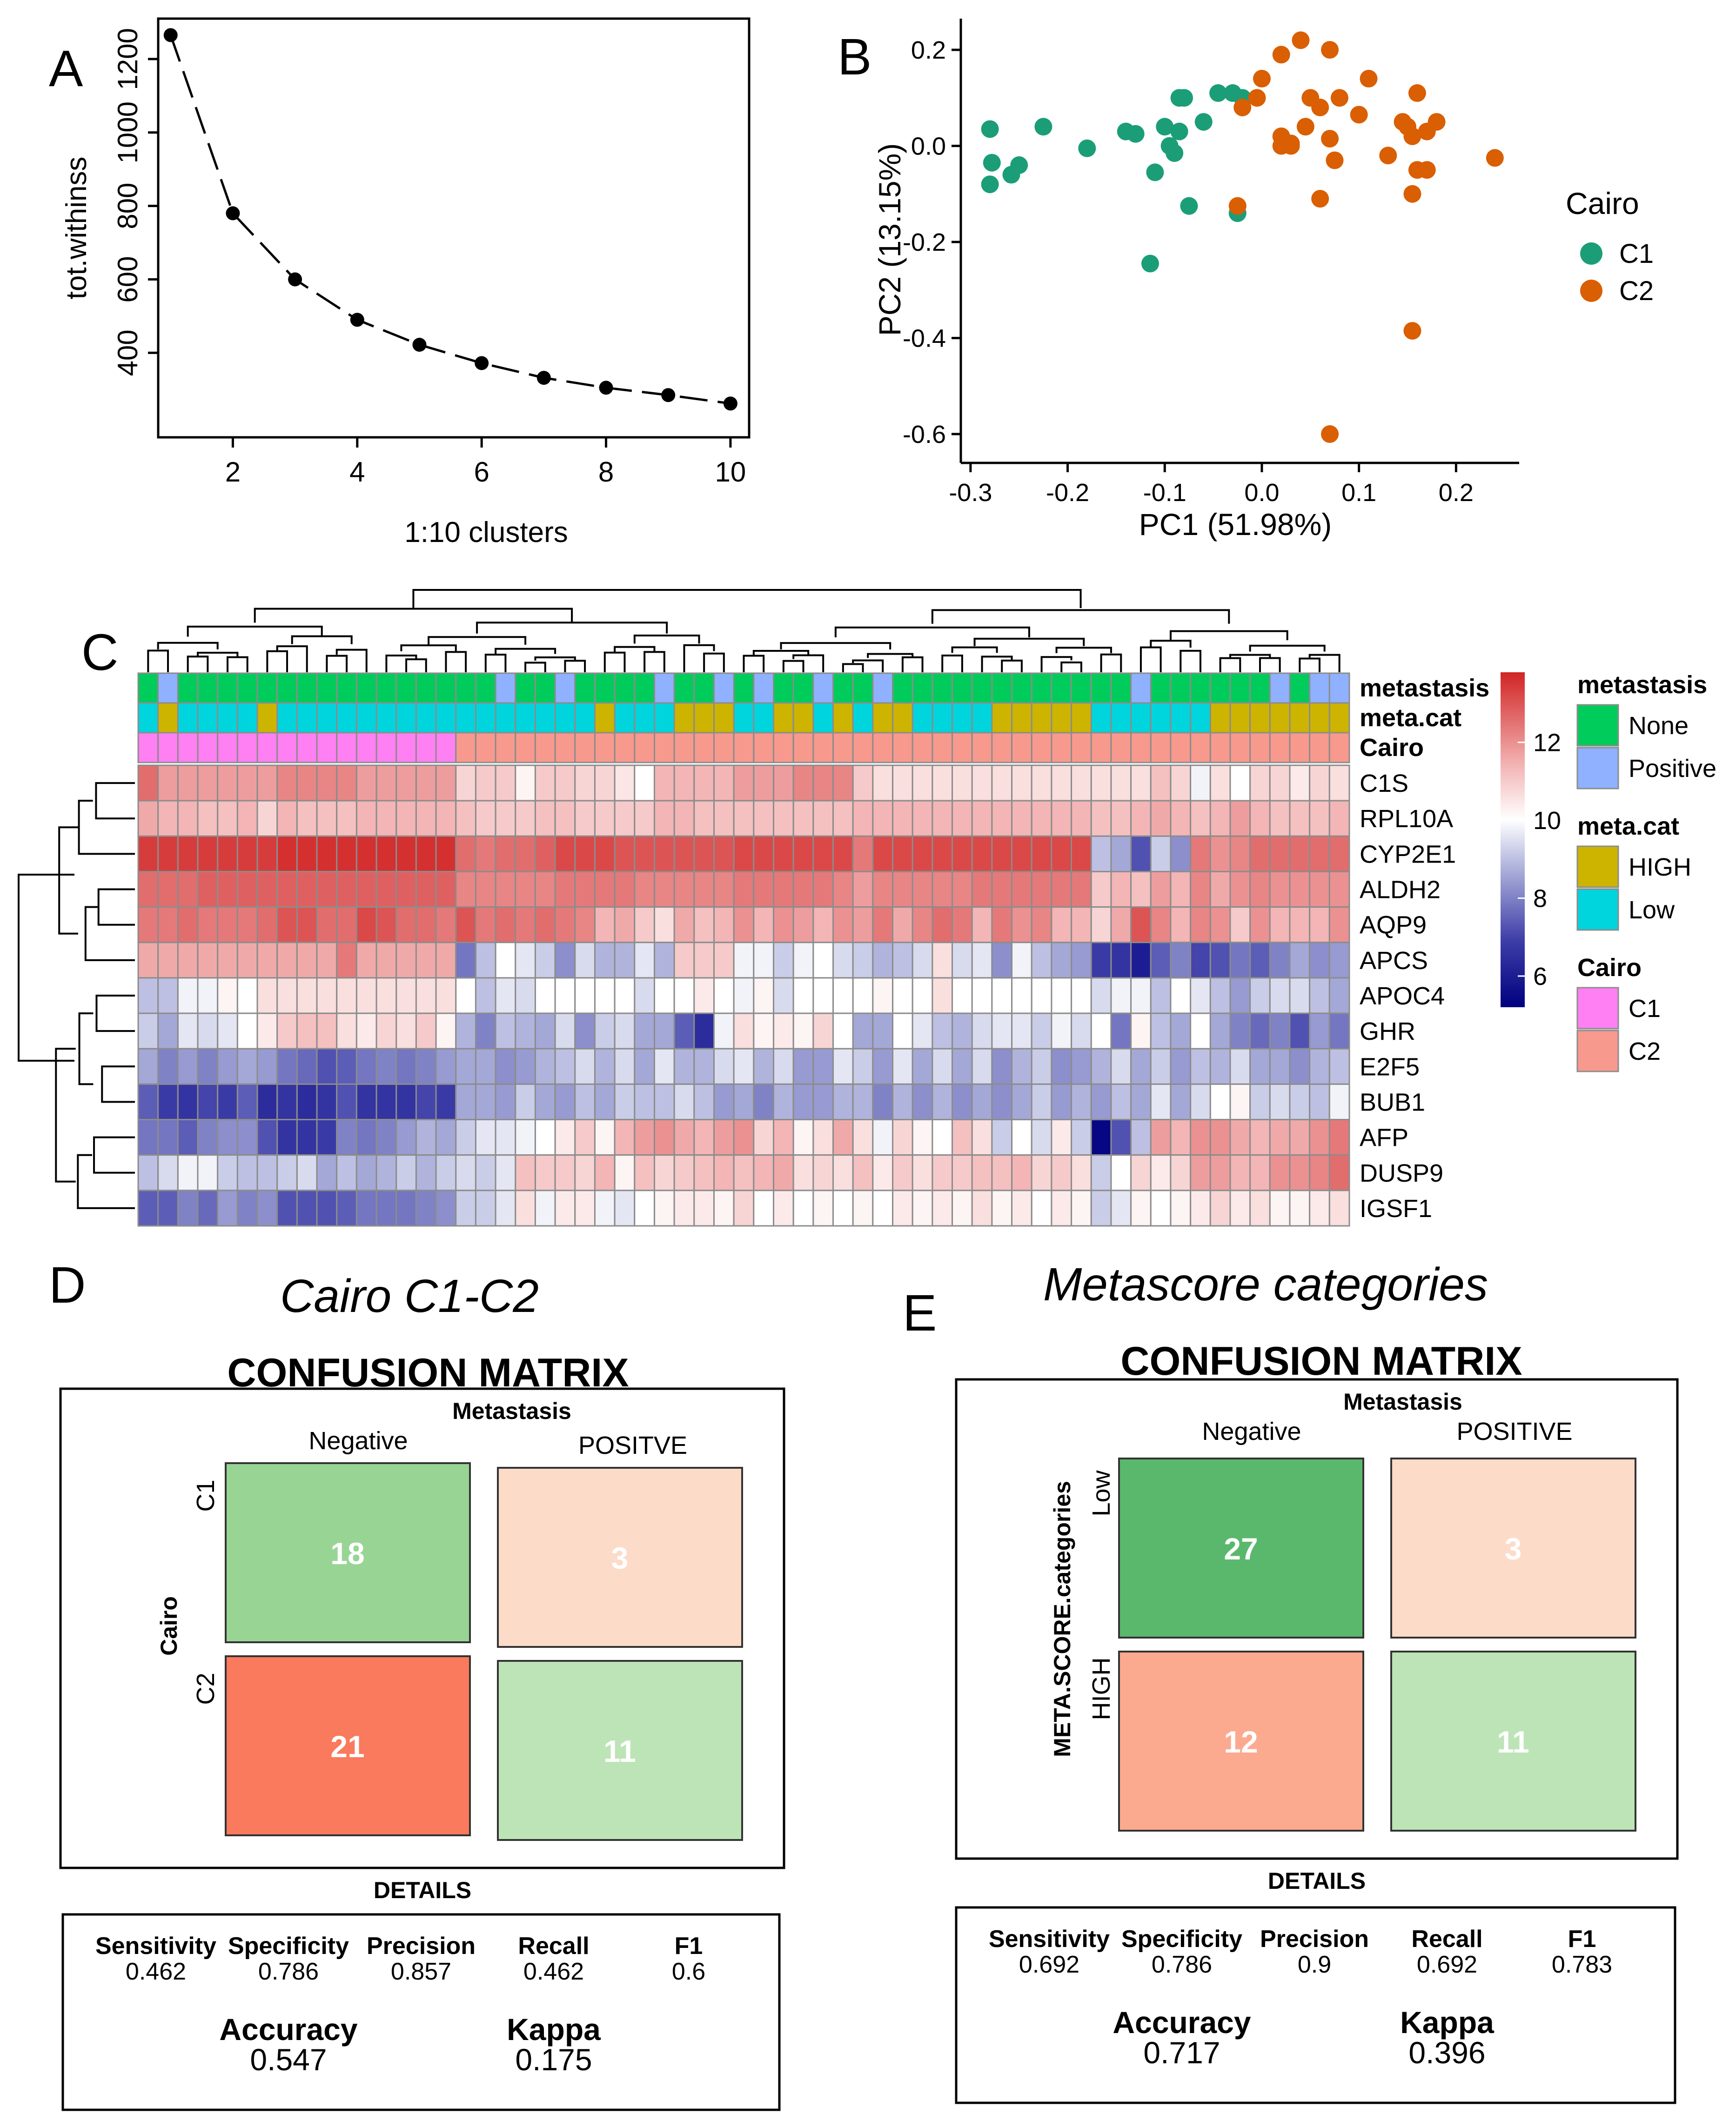 The image size is (1736, 2114). I want to click on e-title: CONFUSION MATRIX, so click(1321, 1361).